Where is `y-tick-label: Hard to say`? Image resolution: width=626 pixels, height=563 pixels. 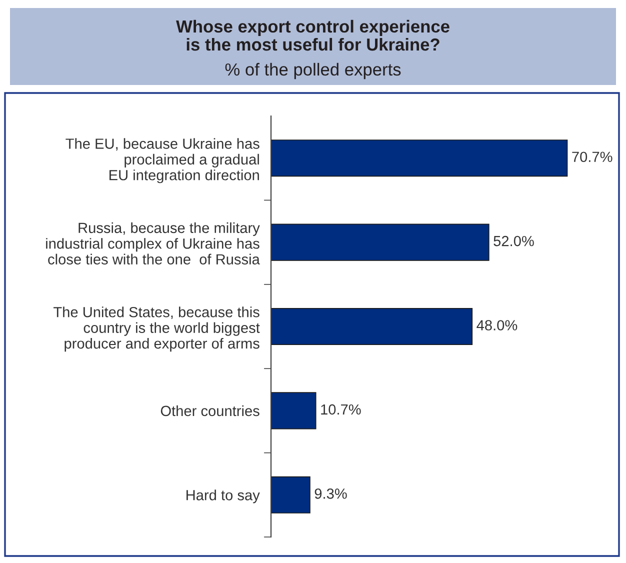
y-tick-label: Hard to say is located at coordinates (223, 497).